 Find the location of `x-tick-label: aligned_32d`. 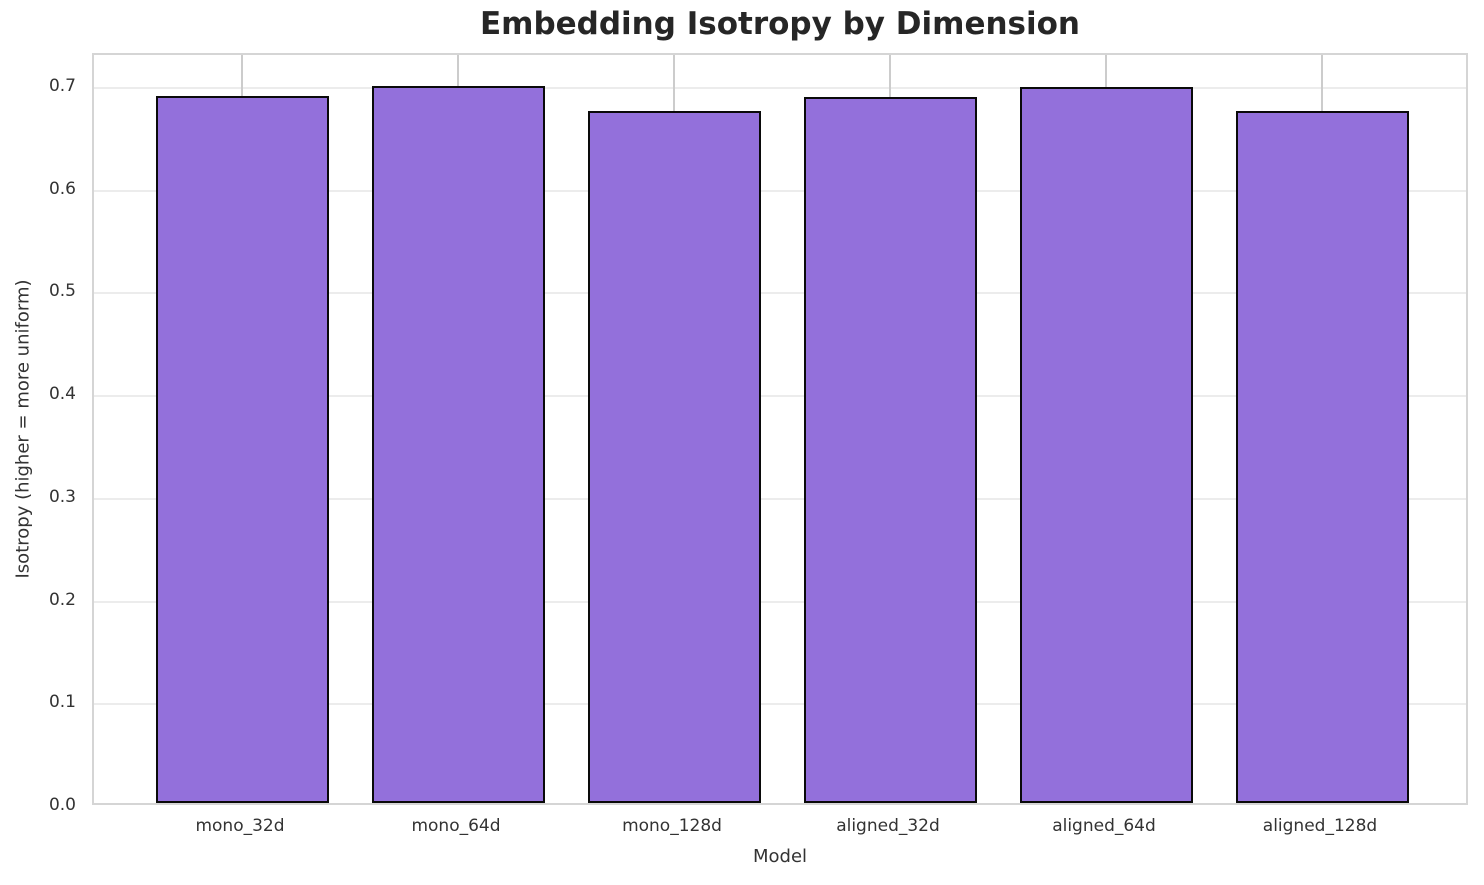

x-tick-label: aligned_32d is located at coordinates (888, 826).